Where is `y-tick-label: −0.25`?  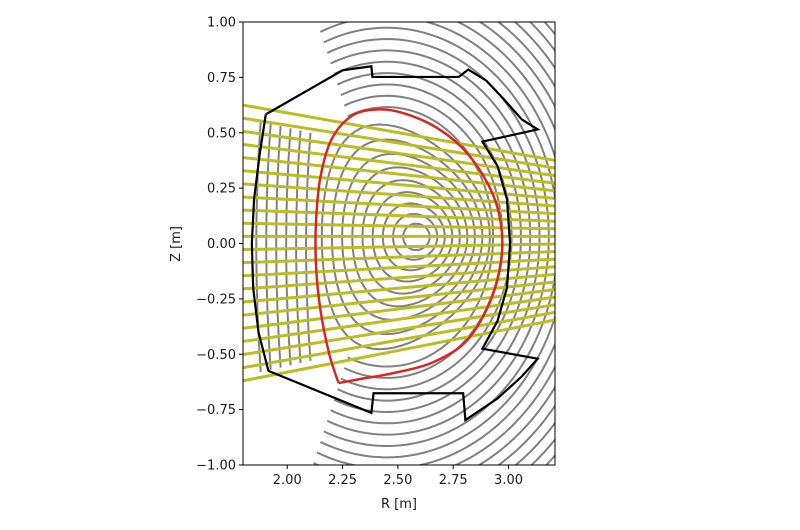 y-tick-label: −0.25 is located at coordinates (216, 299).